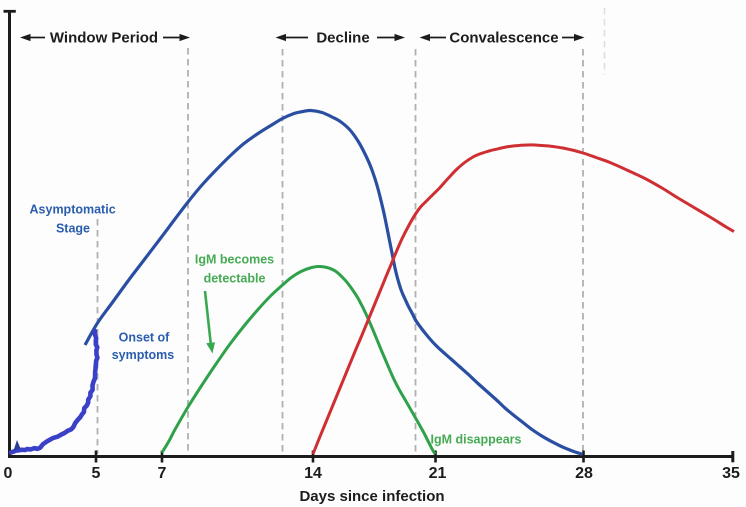 This screenshot has width=746, height=507. What do you see at coordinates (313, 473) in the screenshot?
I see `svg-text: 14` at bounding box center [313, 473].